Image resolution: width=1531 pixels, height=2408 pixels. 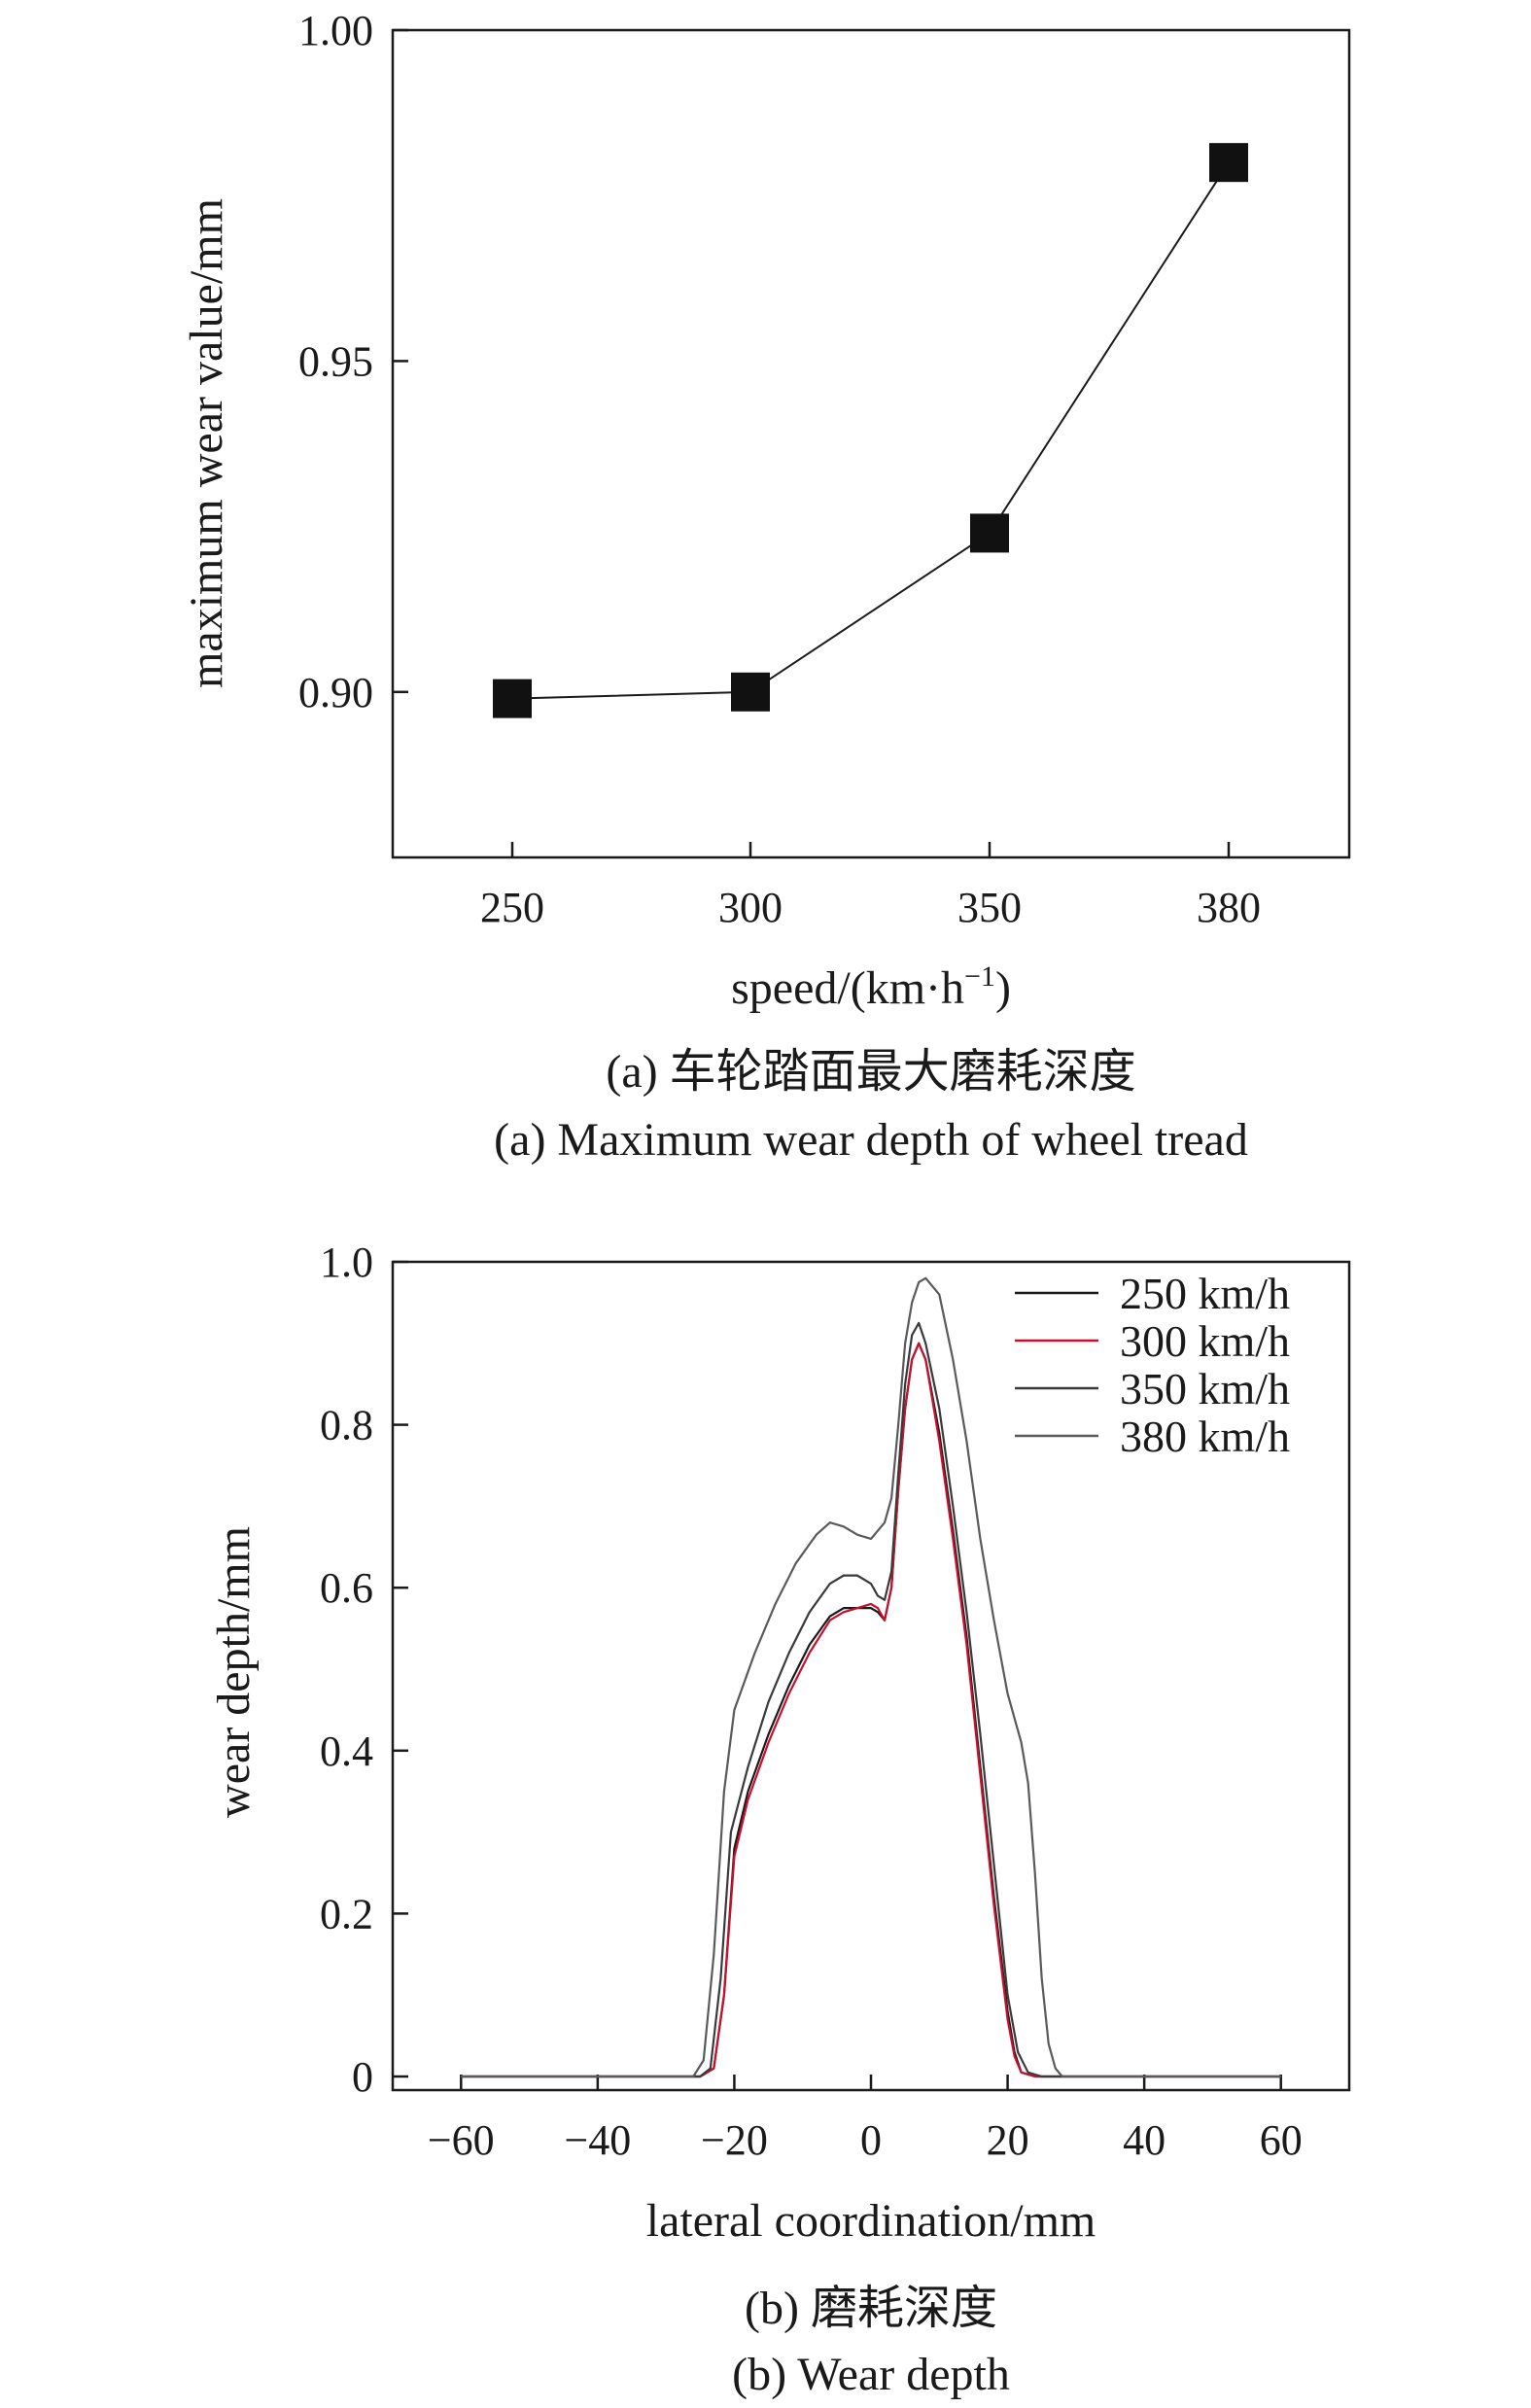 I want to click on chart-a-y-tick-label: 0.95, so click(x=335, y=361).